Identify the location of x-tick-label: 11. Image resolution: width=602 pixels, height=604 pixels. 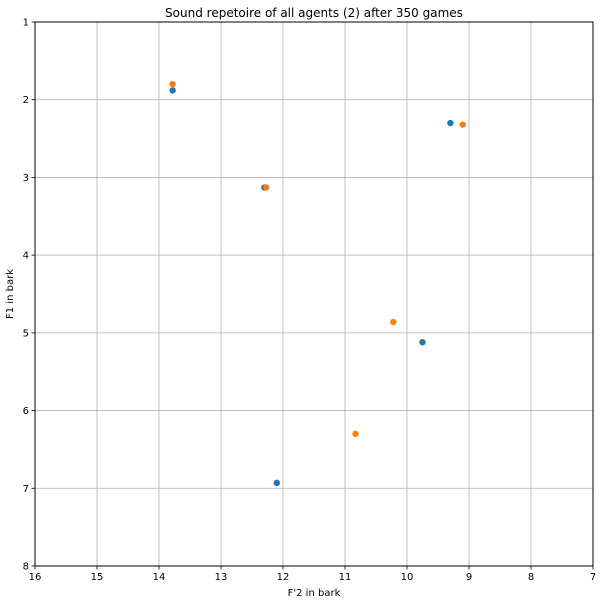
(345, 577).